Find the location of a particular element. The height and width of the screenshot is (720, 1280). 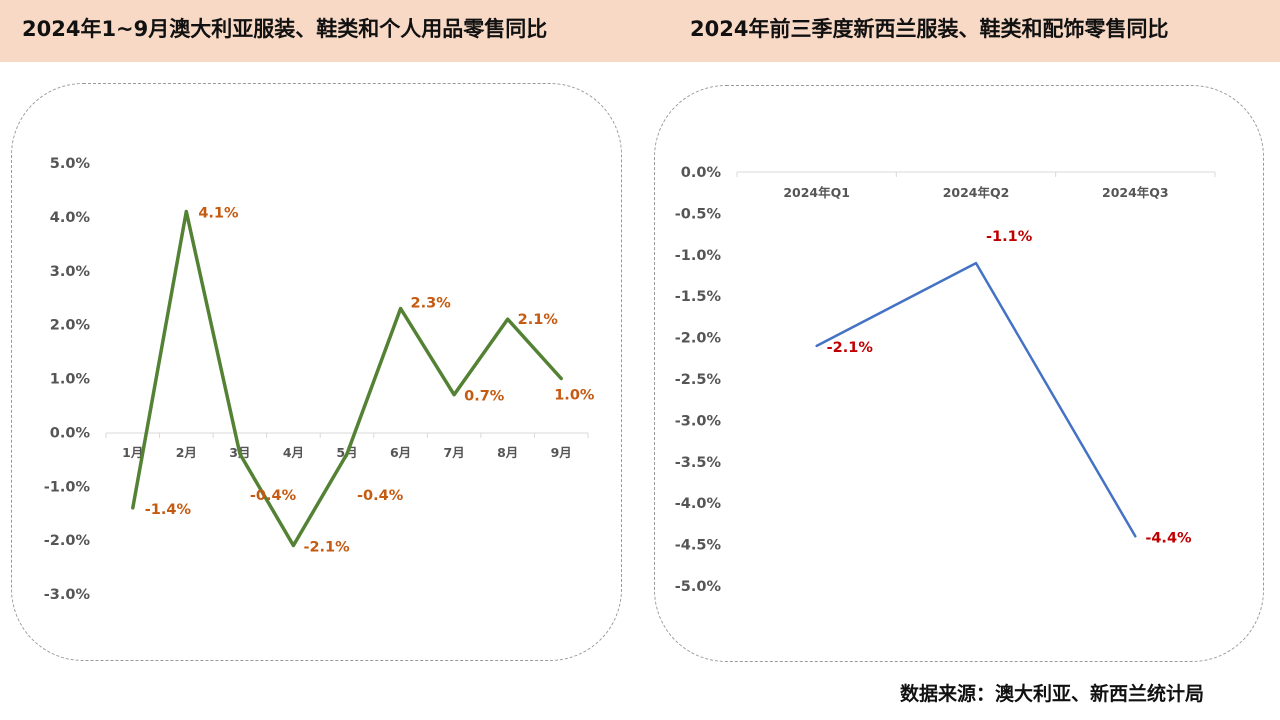

right-y-tick-label: -2.0% is located at coordinates (698, 339).